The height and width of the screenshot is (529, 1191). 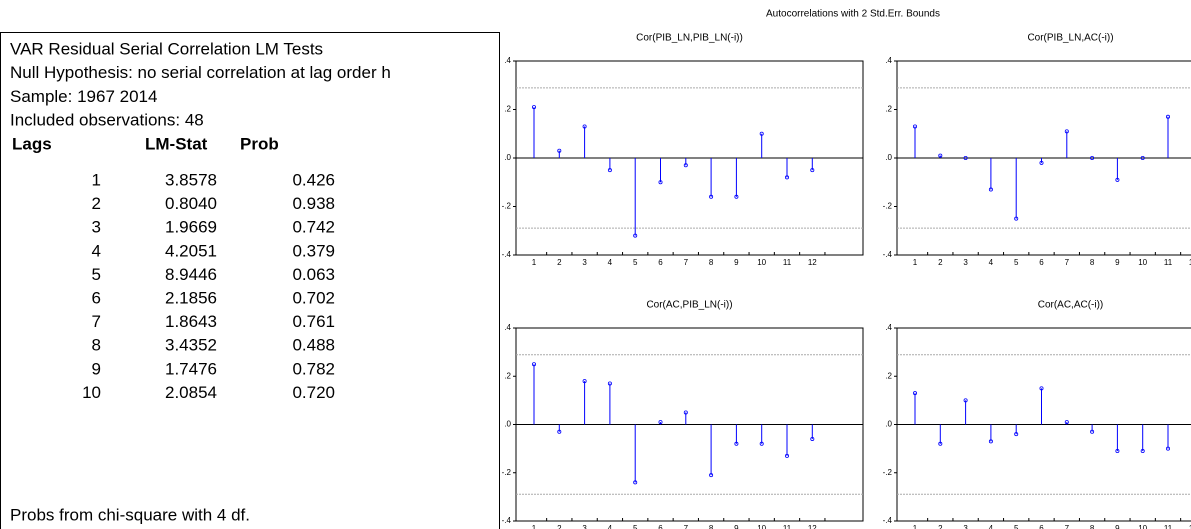 What do you see at coordinates (1190, 526) in the screenshot?
I see `x-tick-label: 12` at bounding box center [1190, 526].